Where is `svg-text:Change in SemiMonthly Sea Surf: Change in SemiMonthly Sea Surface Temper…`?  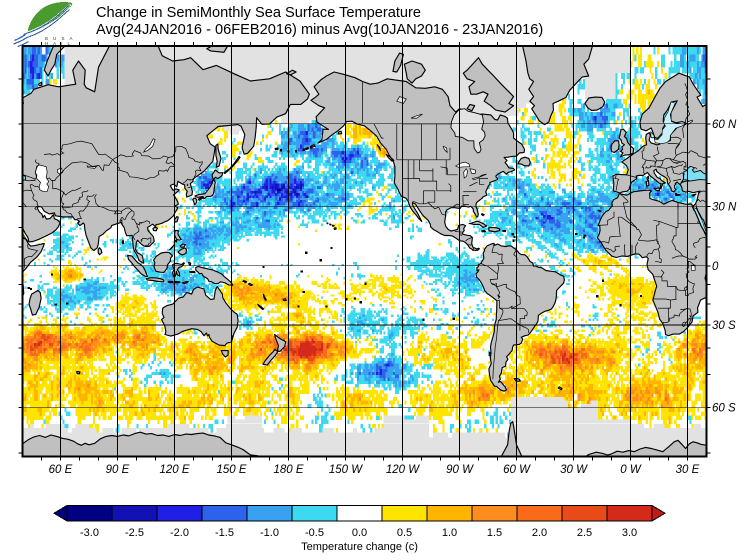 svg-text:Change in SemiMonthly Sea Surf: Change in SemiMonthly Sea Surface Temper… is located at coordinates (258, 13).